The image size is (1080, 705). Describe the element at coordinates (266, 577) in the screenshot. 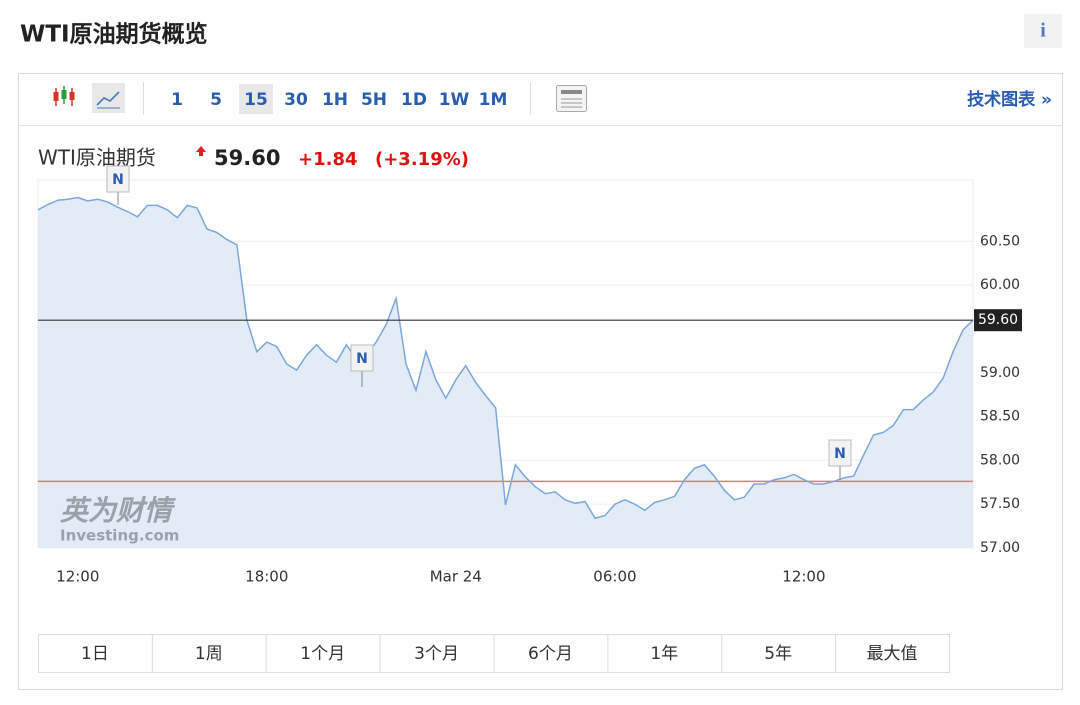

I see `x-tick-label: 18:00` at that location.